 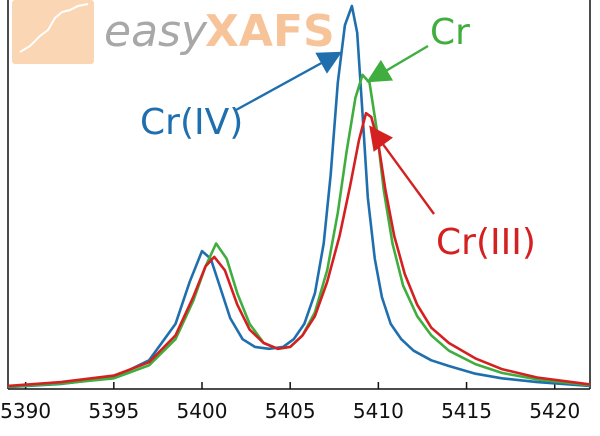 I want to click on x-tick-label: 5415, so click(x=466, y=411).